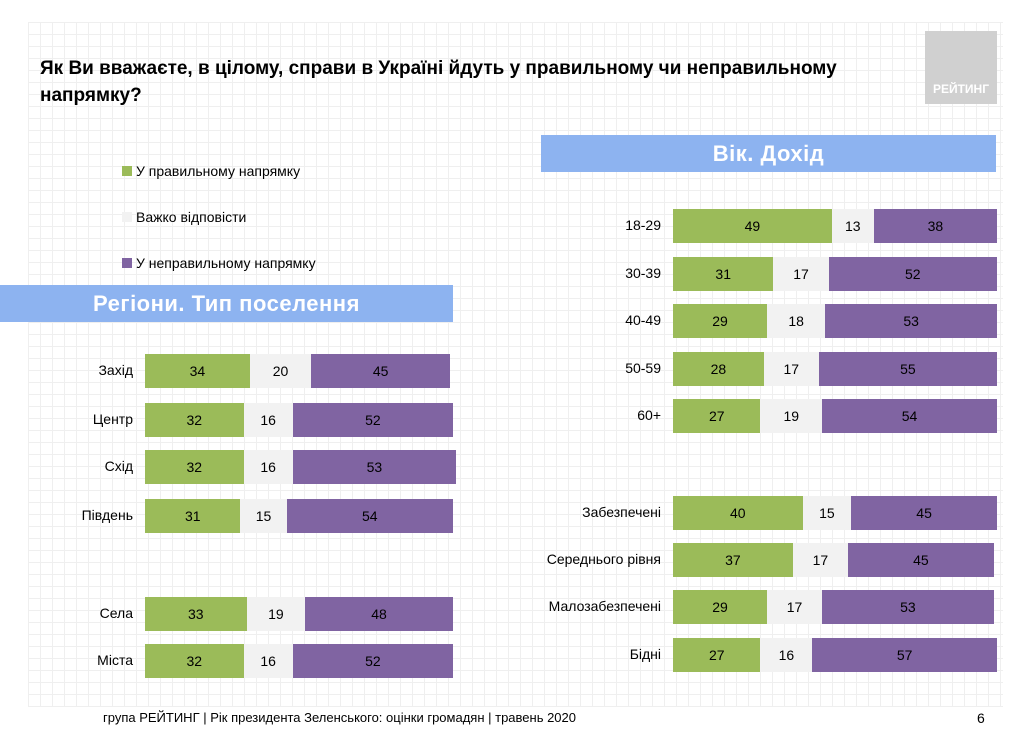  I want to click on bar-row: 27 16 57, so click(835, 655).